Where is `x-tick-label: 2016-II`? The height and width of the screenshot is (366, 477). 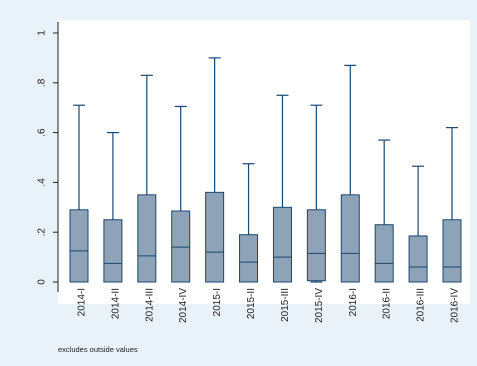 x-tick-label: 2016-II is located at coordinates (387, 303).